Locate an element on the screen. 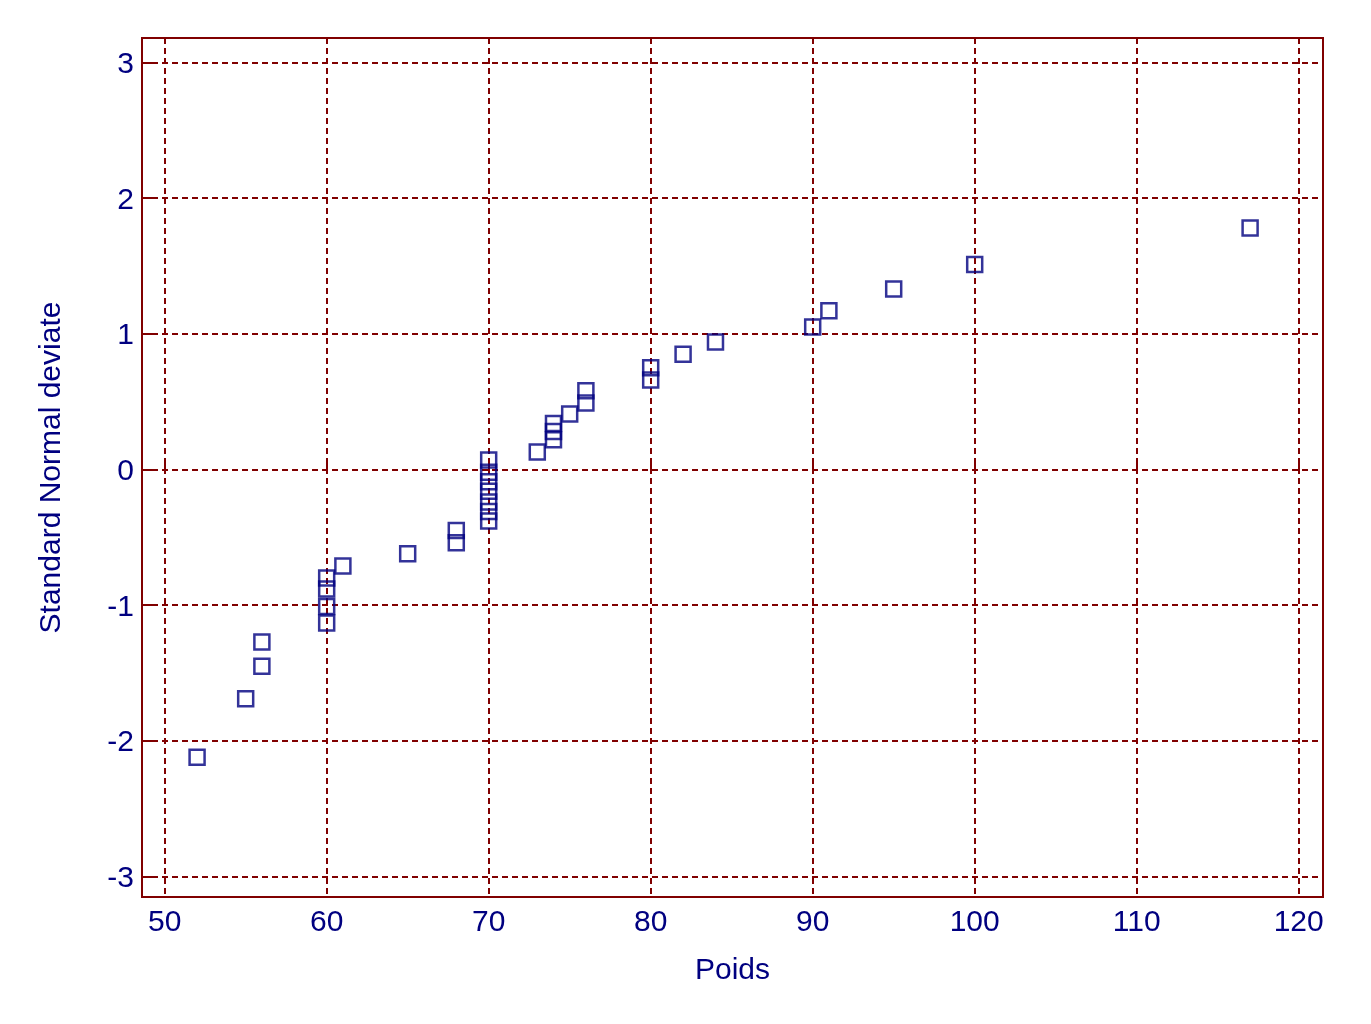 Image resolution: width=1371 pixels, height=1024 pixels. y-tick-label: -2 is located at coordinates (120, 741).